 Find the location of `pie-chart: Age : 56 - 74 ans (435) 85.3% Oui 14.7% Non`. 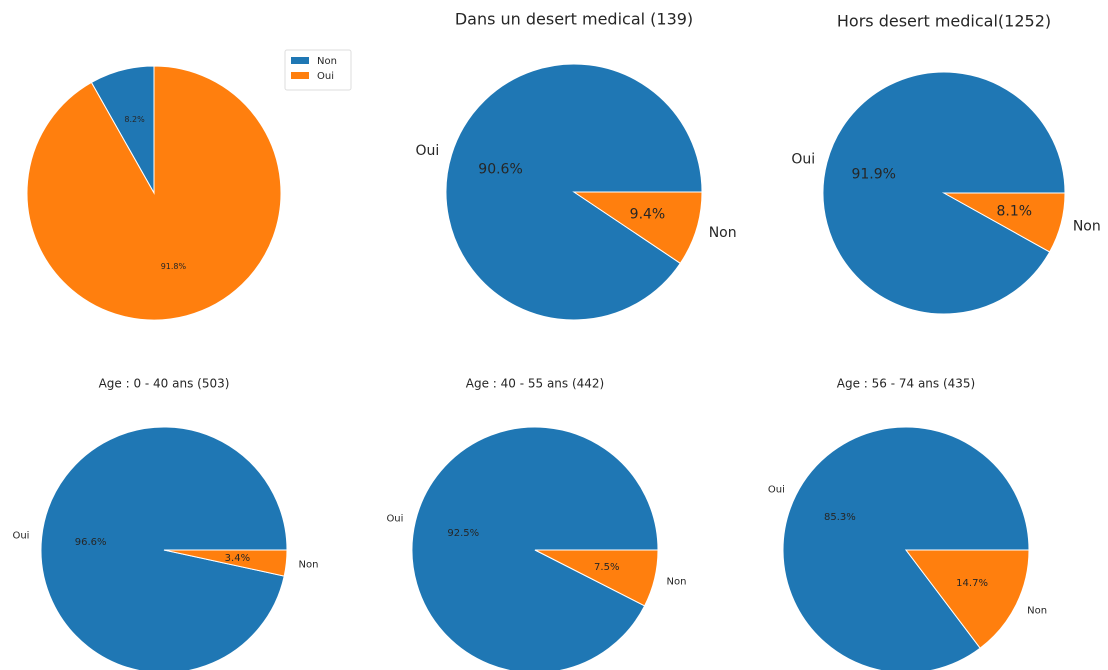

pie-chart: Age : 56 - 74 ans (435) 85.3% Oui 14.7% Non is located at coordinates (907, 523).